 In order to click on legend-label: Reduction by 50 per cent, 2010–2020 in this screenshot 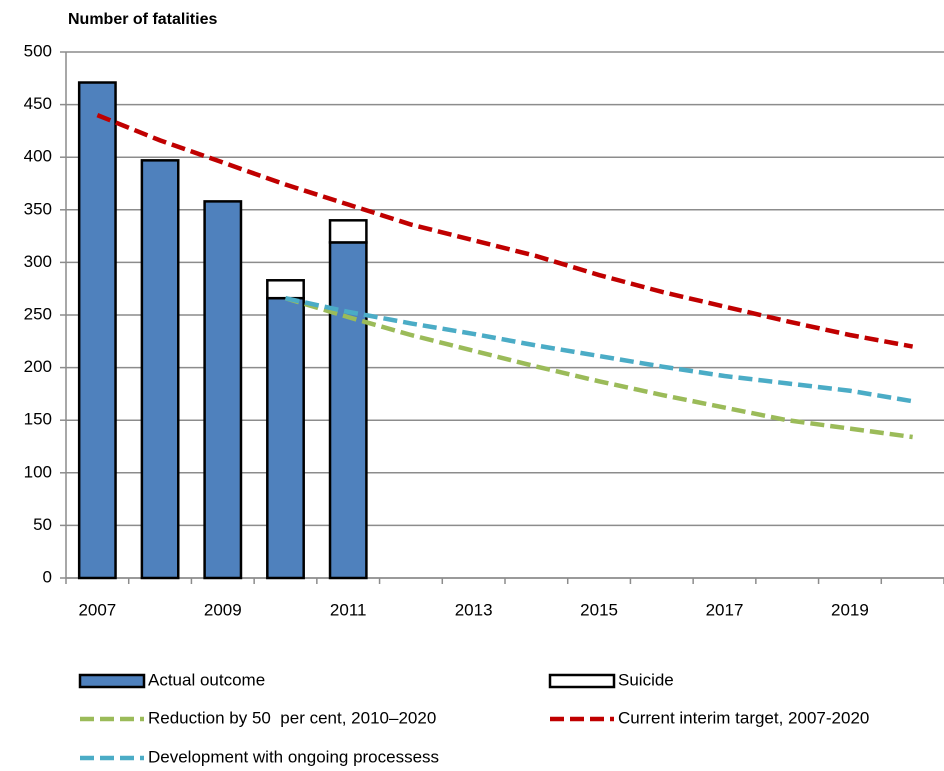, I will do `click(292, 717)`.